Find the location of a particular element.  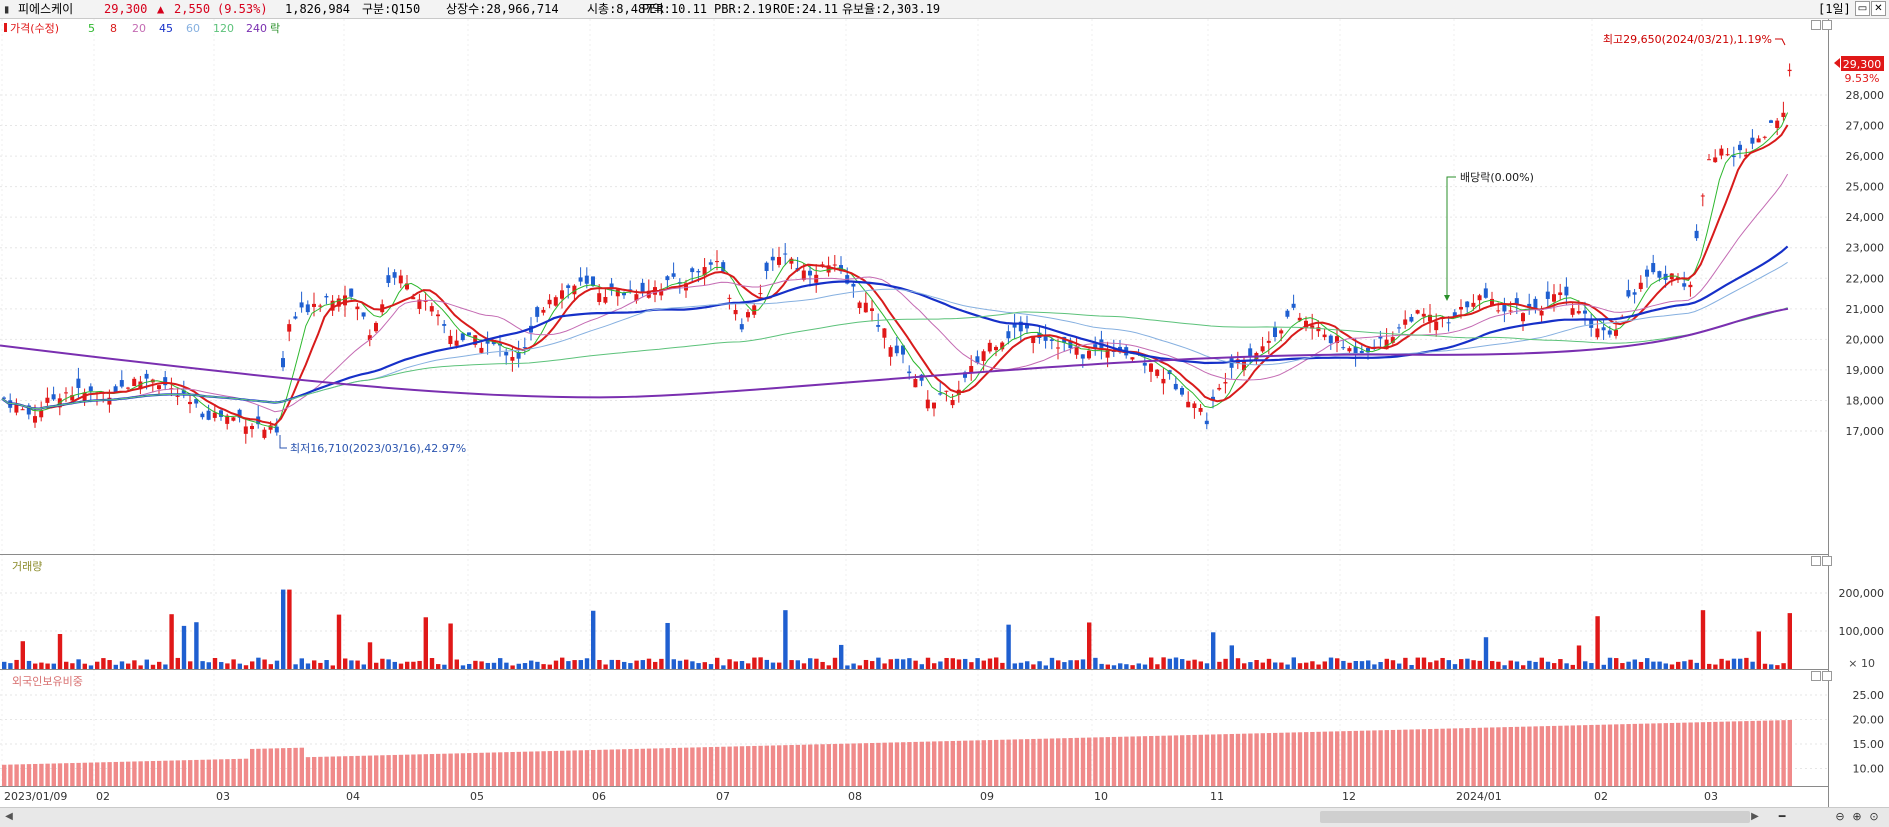

ma60-legend: 60 is located at coordinates (193, 28).